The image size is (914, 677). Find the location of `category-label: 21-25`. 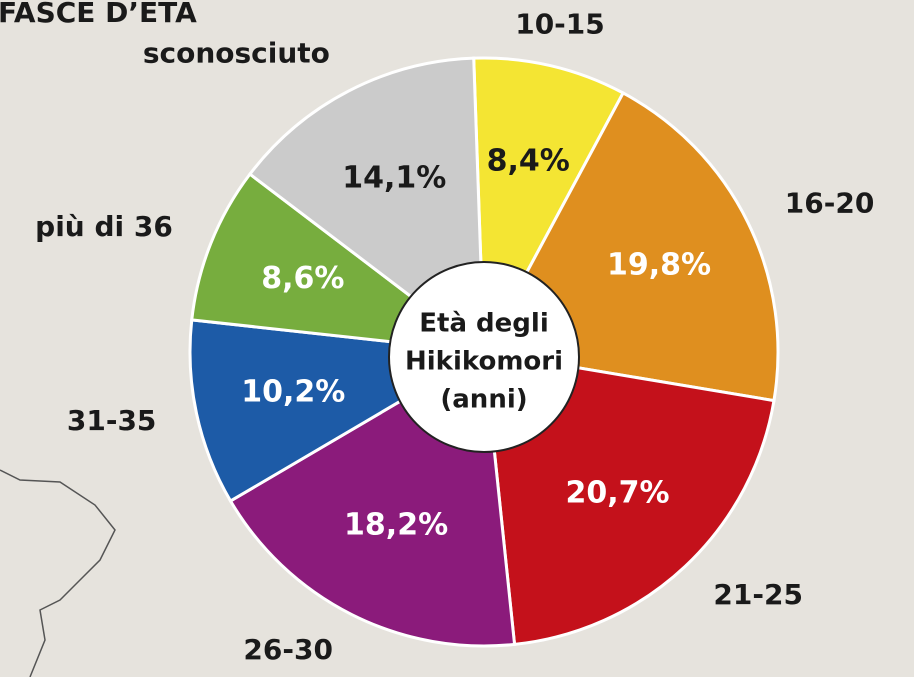

category-label: 21-25 is located at coordinates (758, 594).